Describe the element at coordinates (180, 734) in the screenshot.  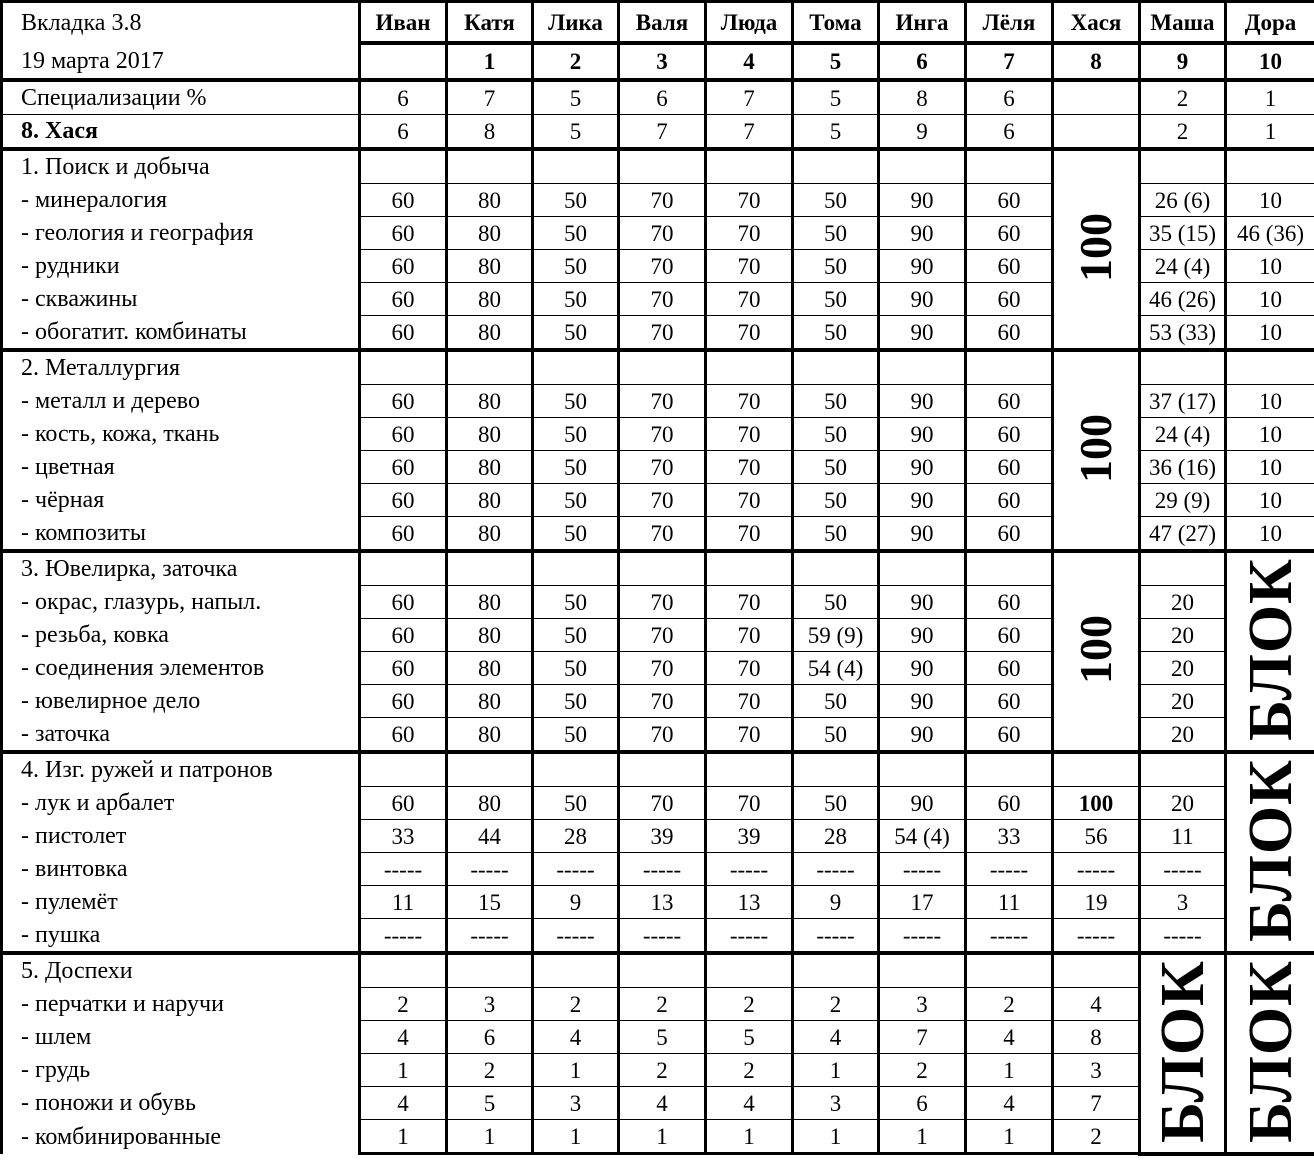
I see `row-label: - заточка` at that location.